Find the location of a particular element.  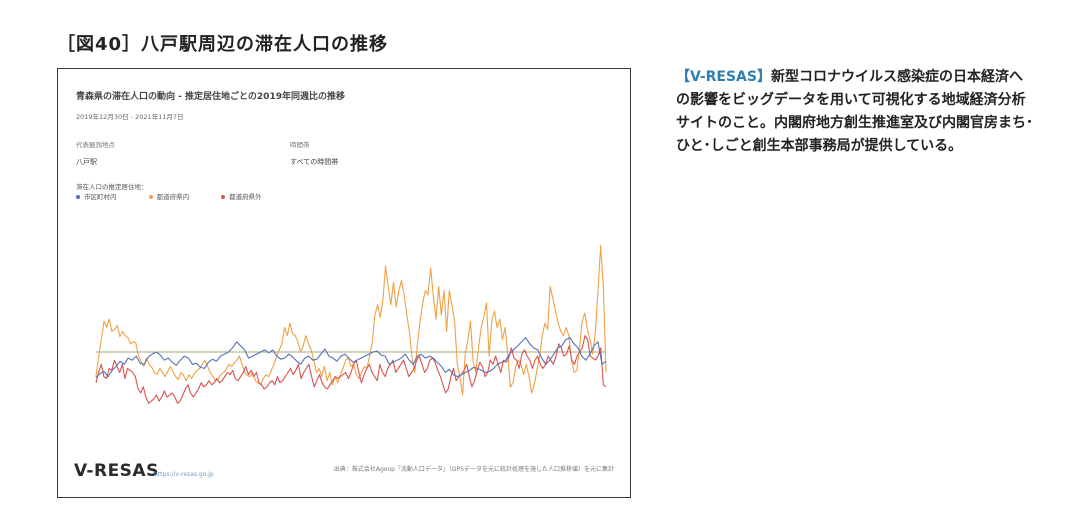

observation-point-value: 八戸駅 is located at coordinates (86, 162).